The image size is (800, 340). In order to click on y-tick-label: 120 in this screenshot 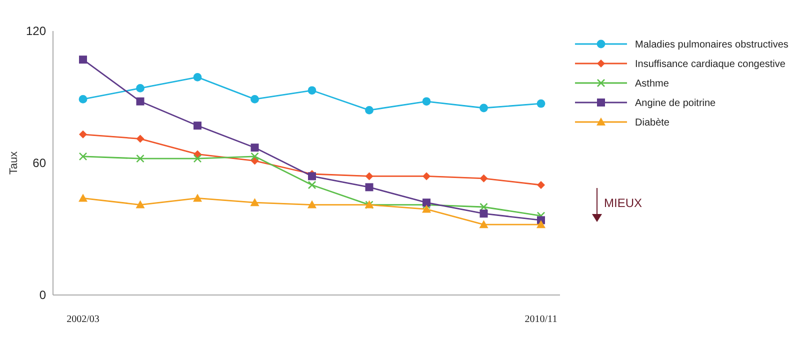, I will do `click(36, 31)`.